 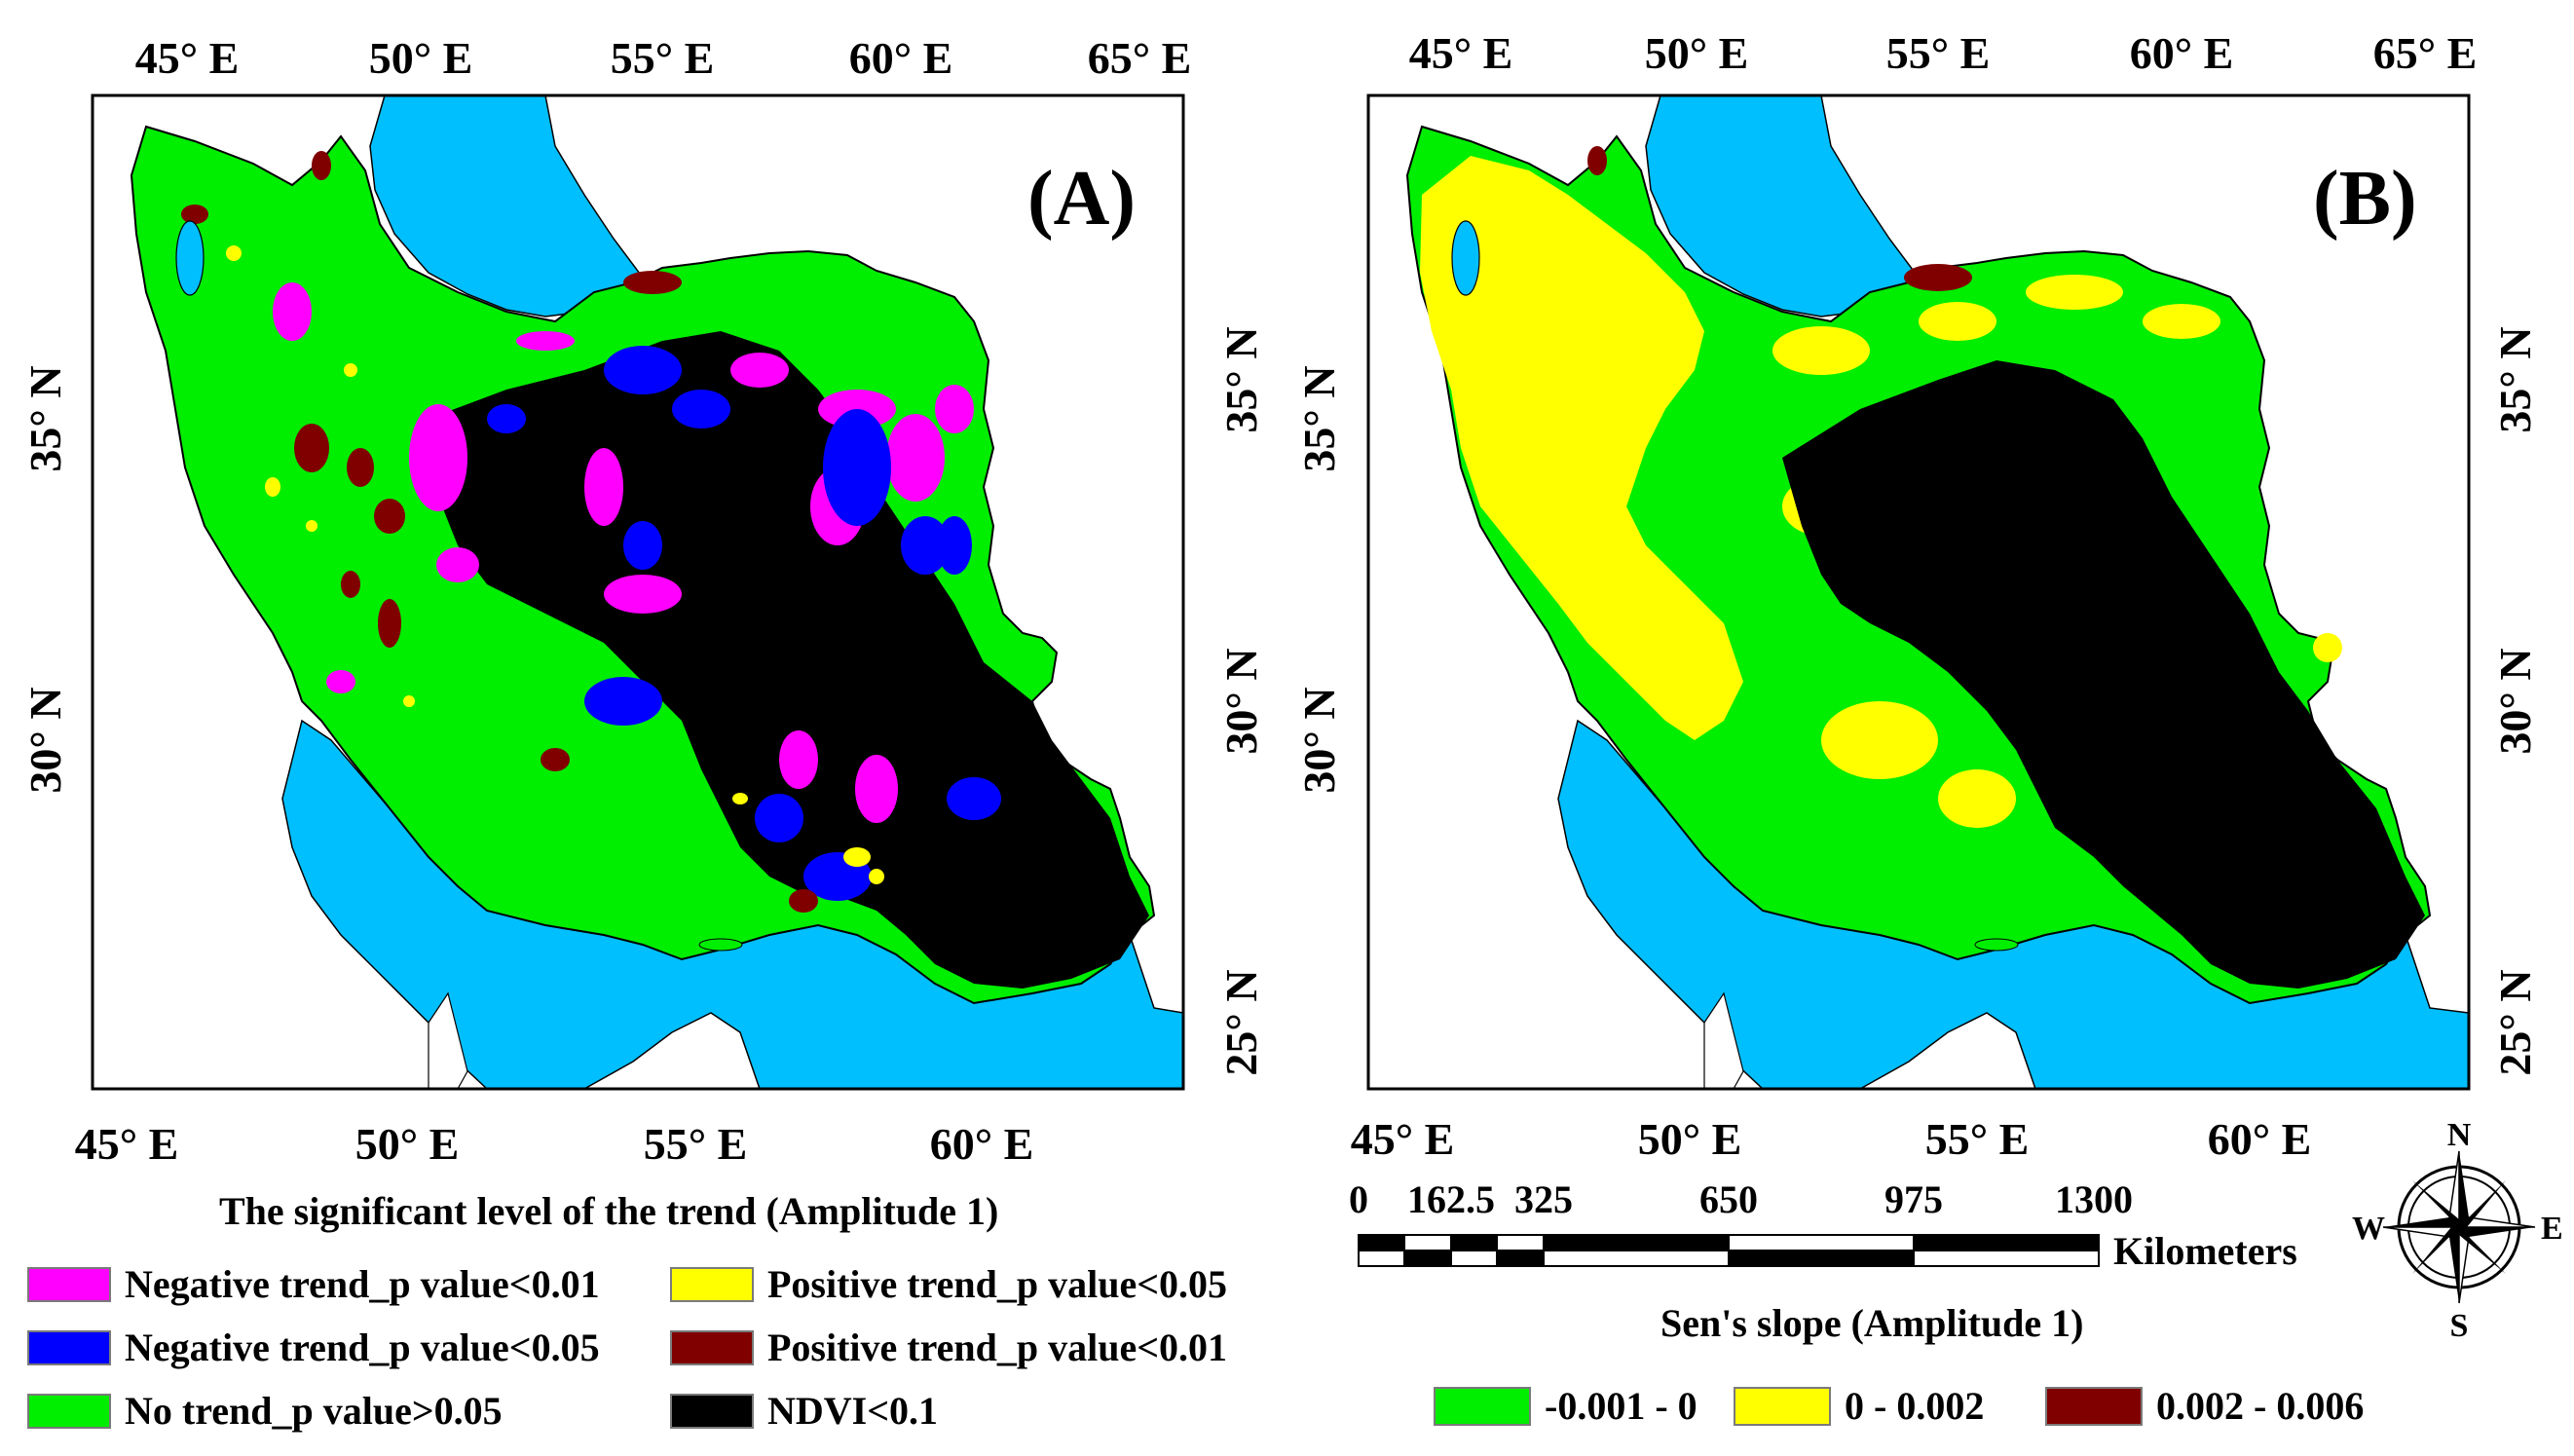 I want to click on panel-a-bottom-ticks: 45° E 50° E 55° E 60° E, so click(x=554, y=1144).